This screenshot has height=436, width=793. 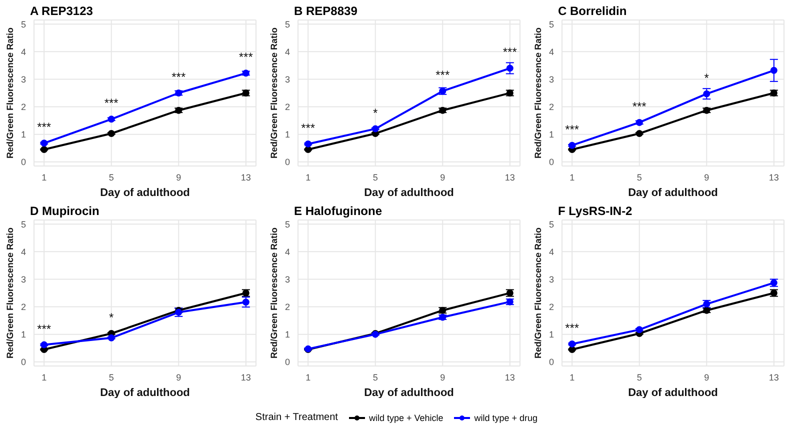 What do you see at coordinates (506, 417) in the screenshot?
I see `legend-label: wild type + drug` at bounding box center [506, 417].